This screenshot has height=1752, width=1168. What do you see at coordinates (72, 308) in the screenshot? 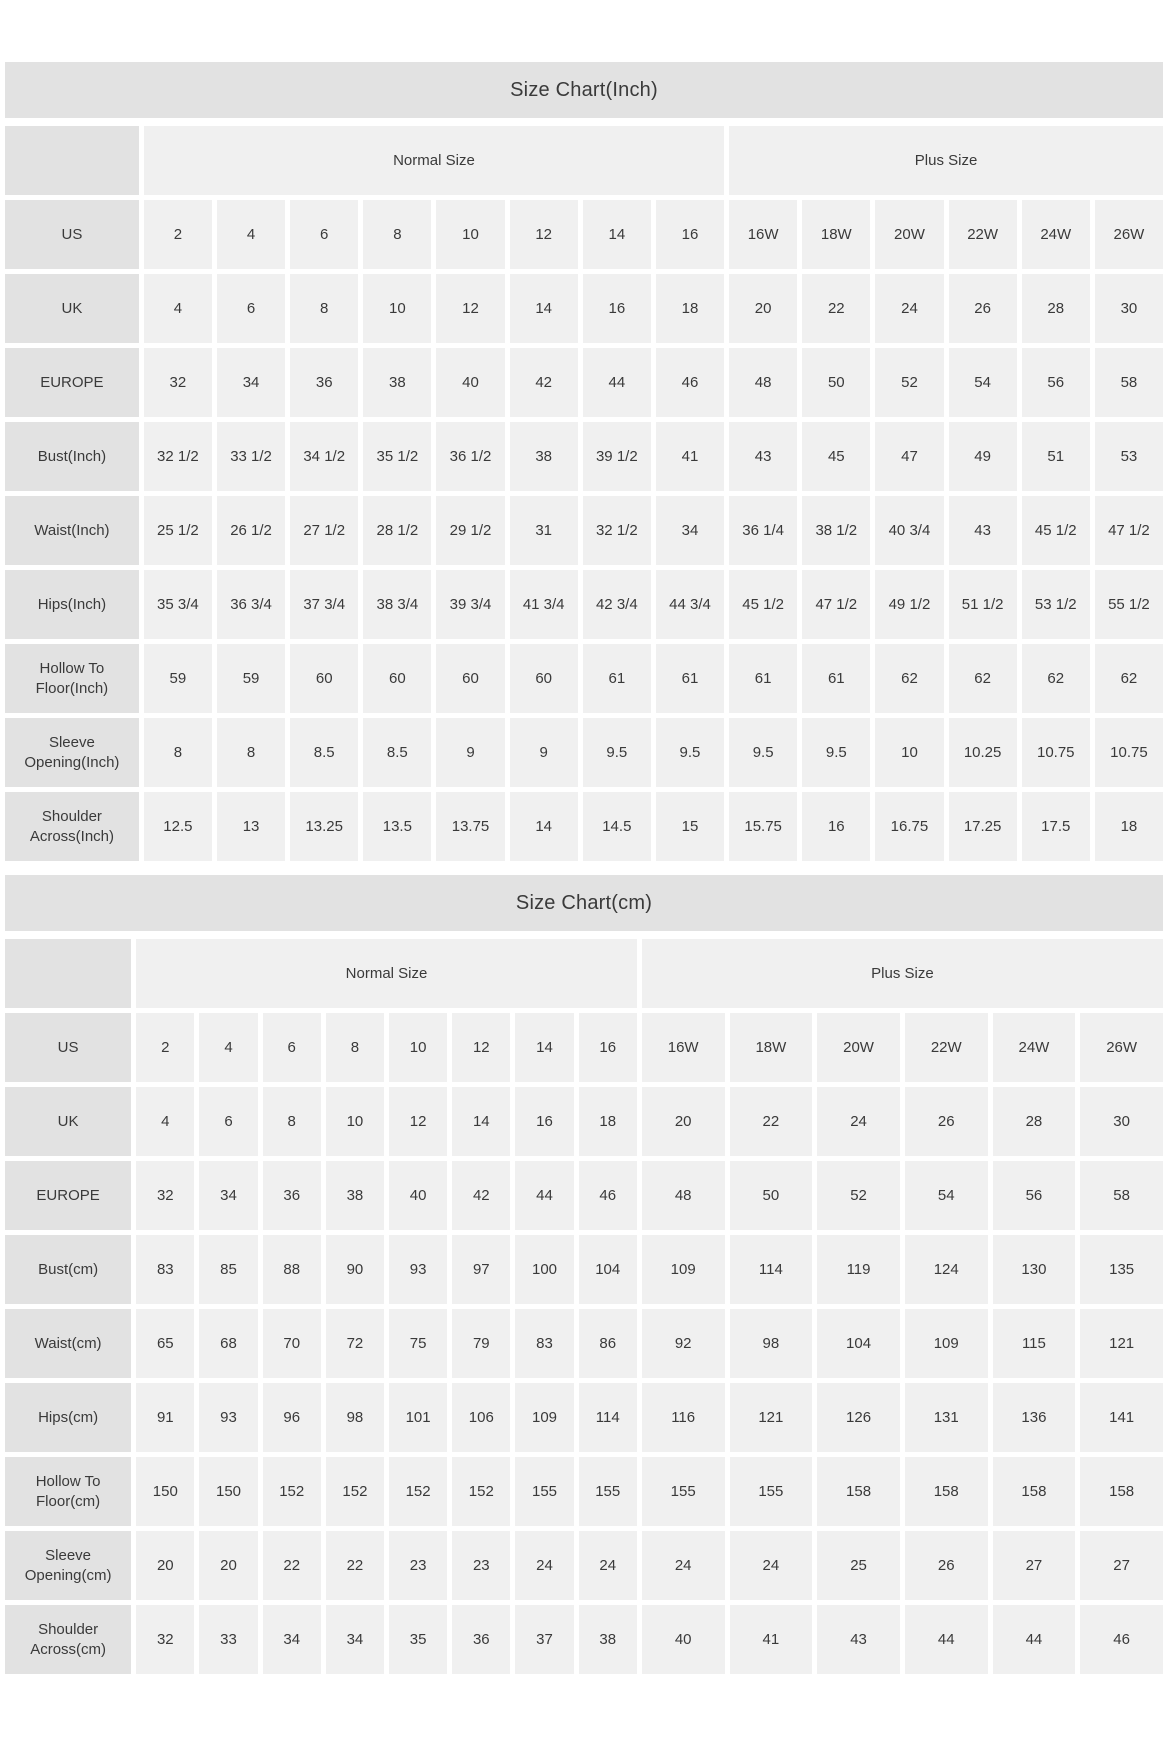
I see `row-label: UK` at bounding box center [72, 308].